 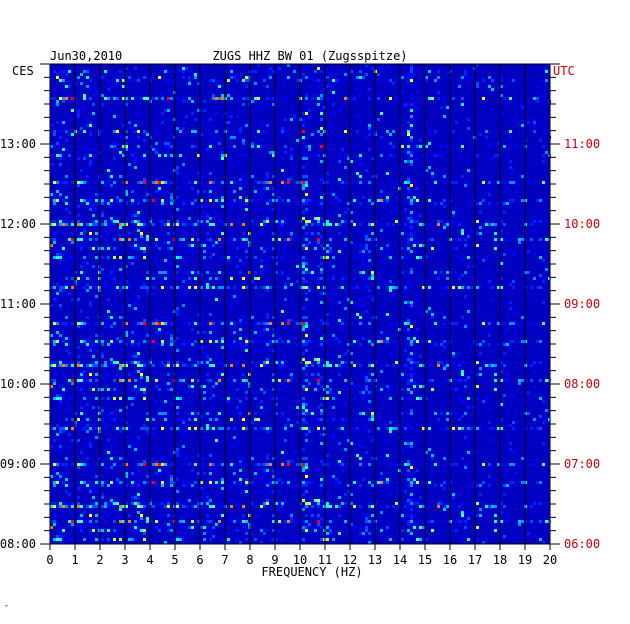 I want to click on x-tick-label: 5, so click(x=174, y=560).